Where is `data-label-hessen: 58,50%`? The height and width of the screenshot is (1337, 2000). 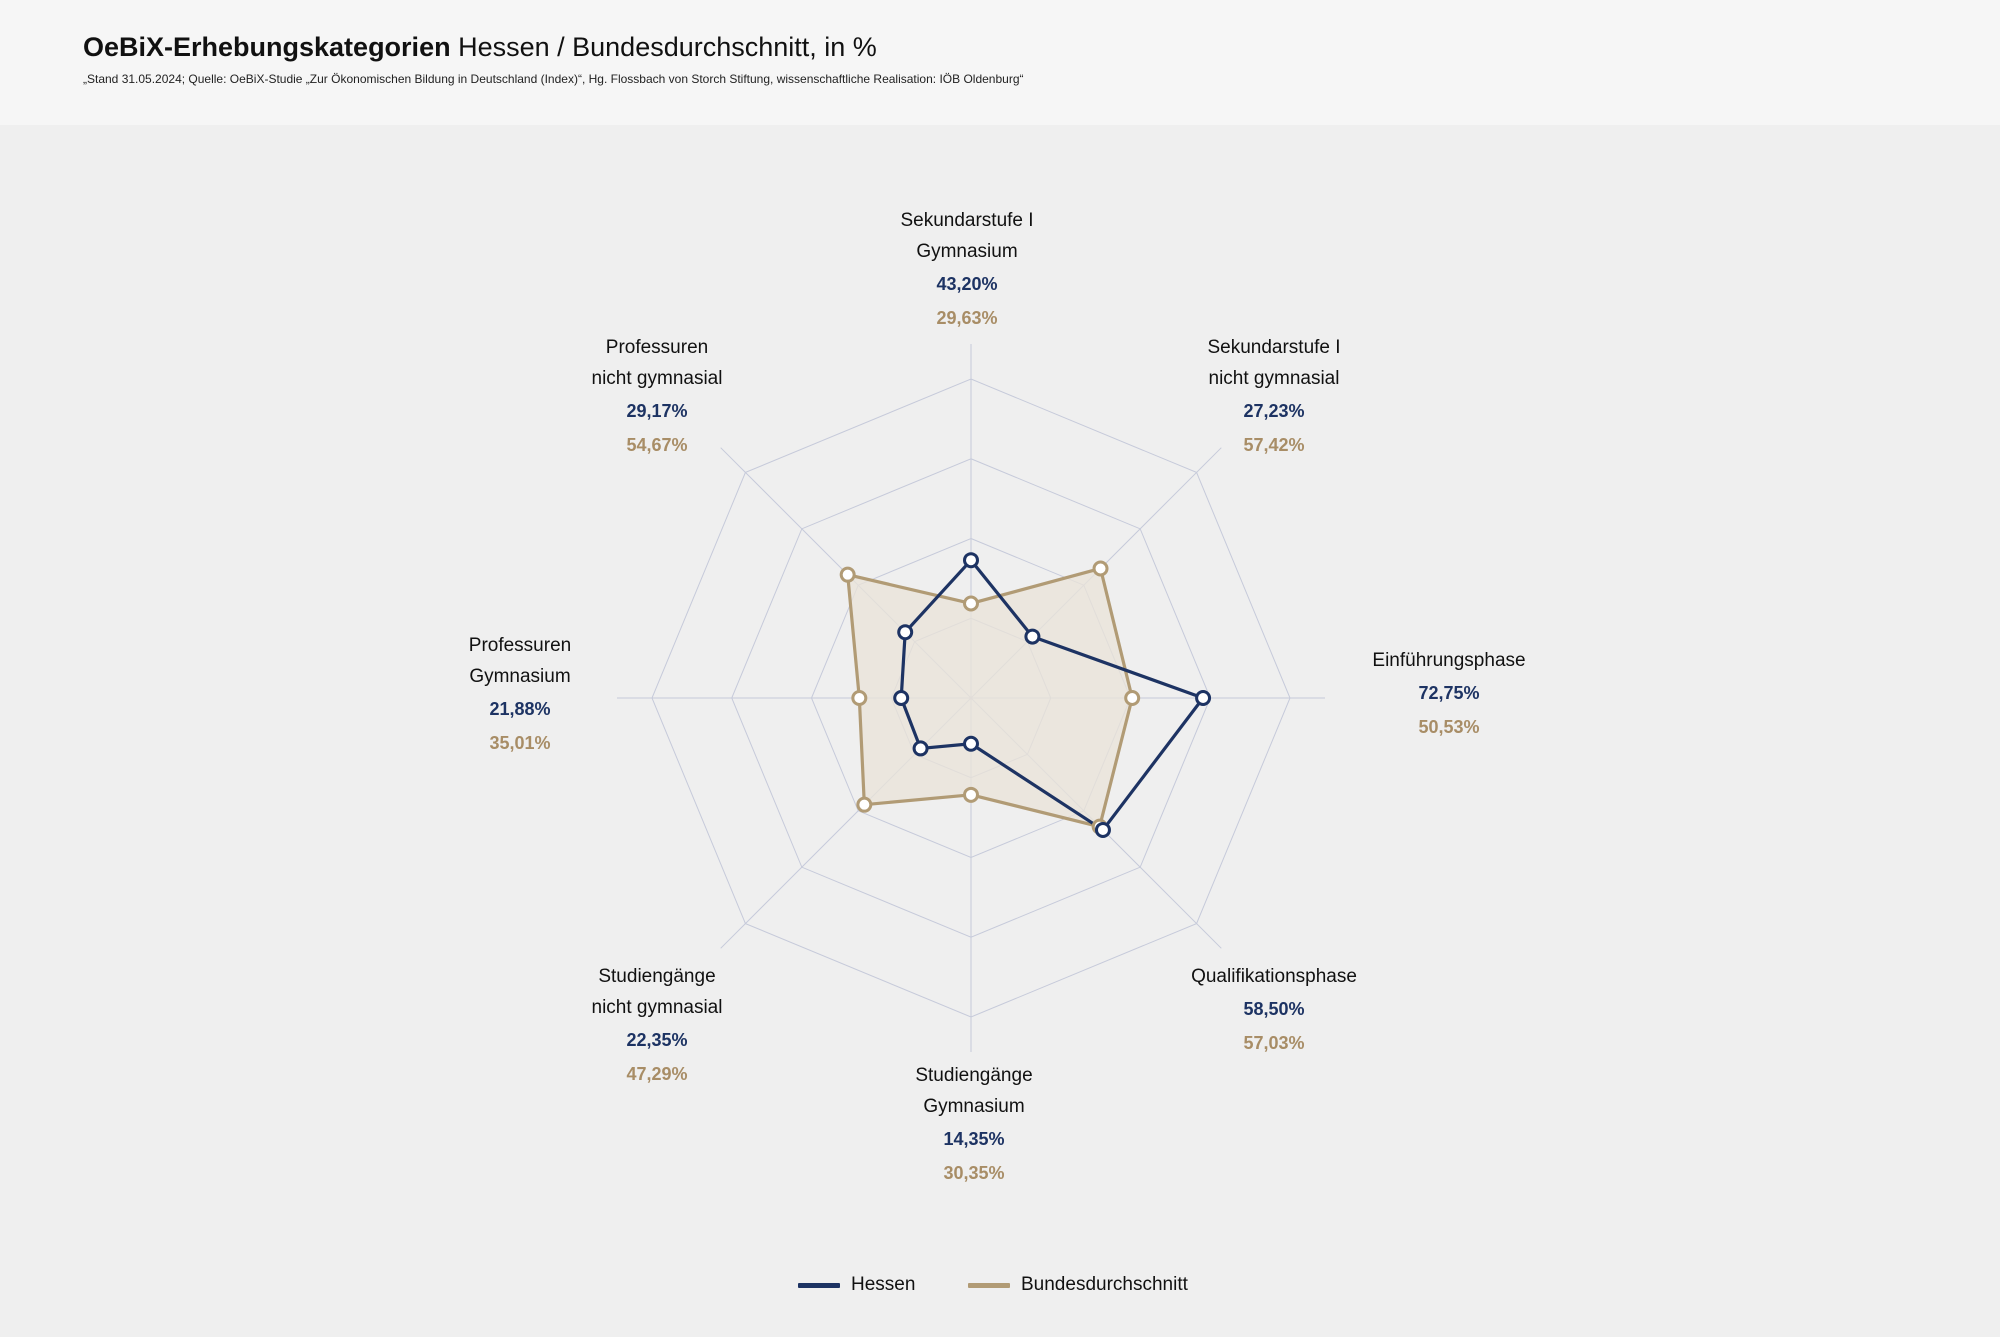 data-label-hessen: 58,50% is located at coordinates (1274, 1009).